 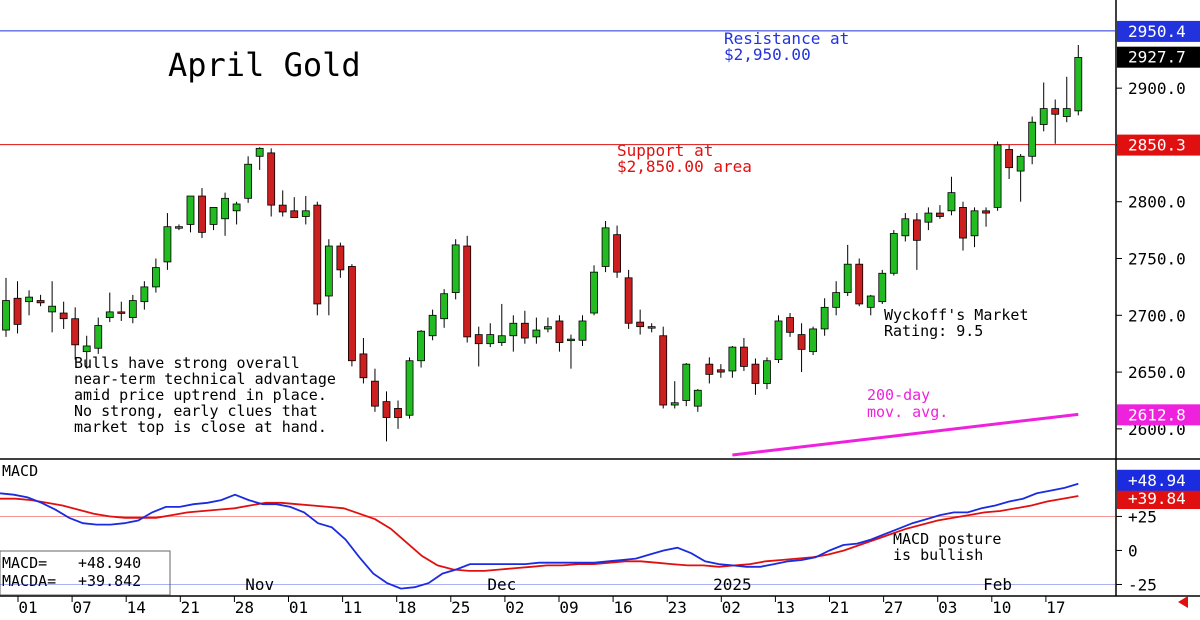 I want to click on wyckoff-annotation-line-2: Rating: 9.5, so click(x=933, y=331).